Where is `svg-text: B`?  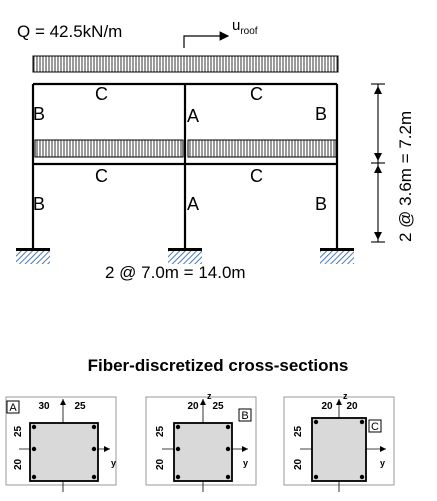 svg-text: B is located at coordinates (244, 416).